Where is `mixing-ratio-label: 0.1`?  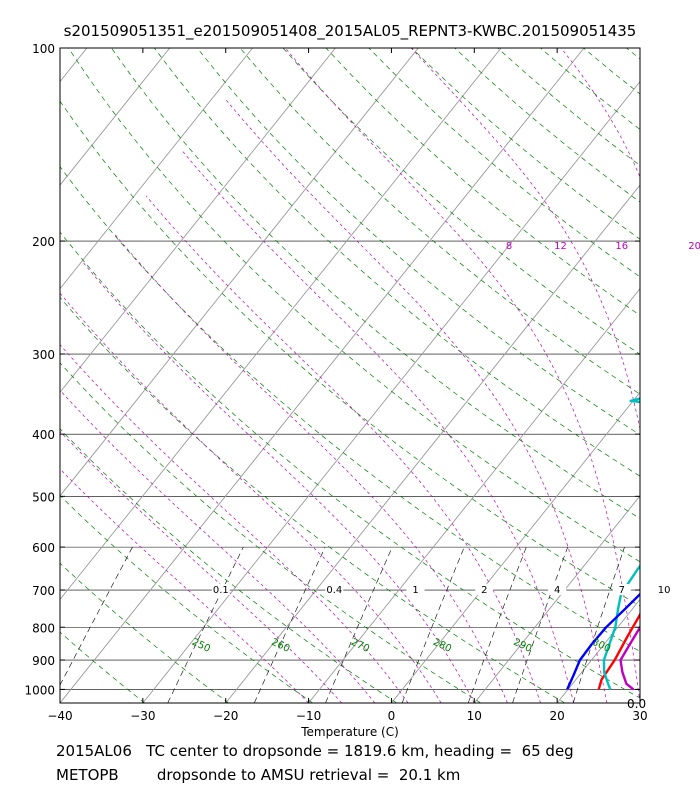 mixing-ratio-label: 0.1 is located at coordinates (221, 590).